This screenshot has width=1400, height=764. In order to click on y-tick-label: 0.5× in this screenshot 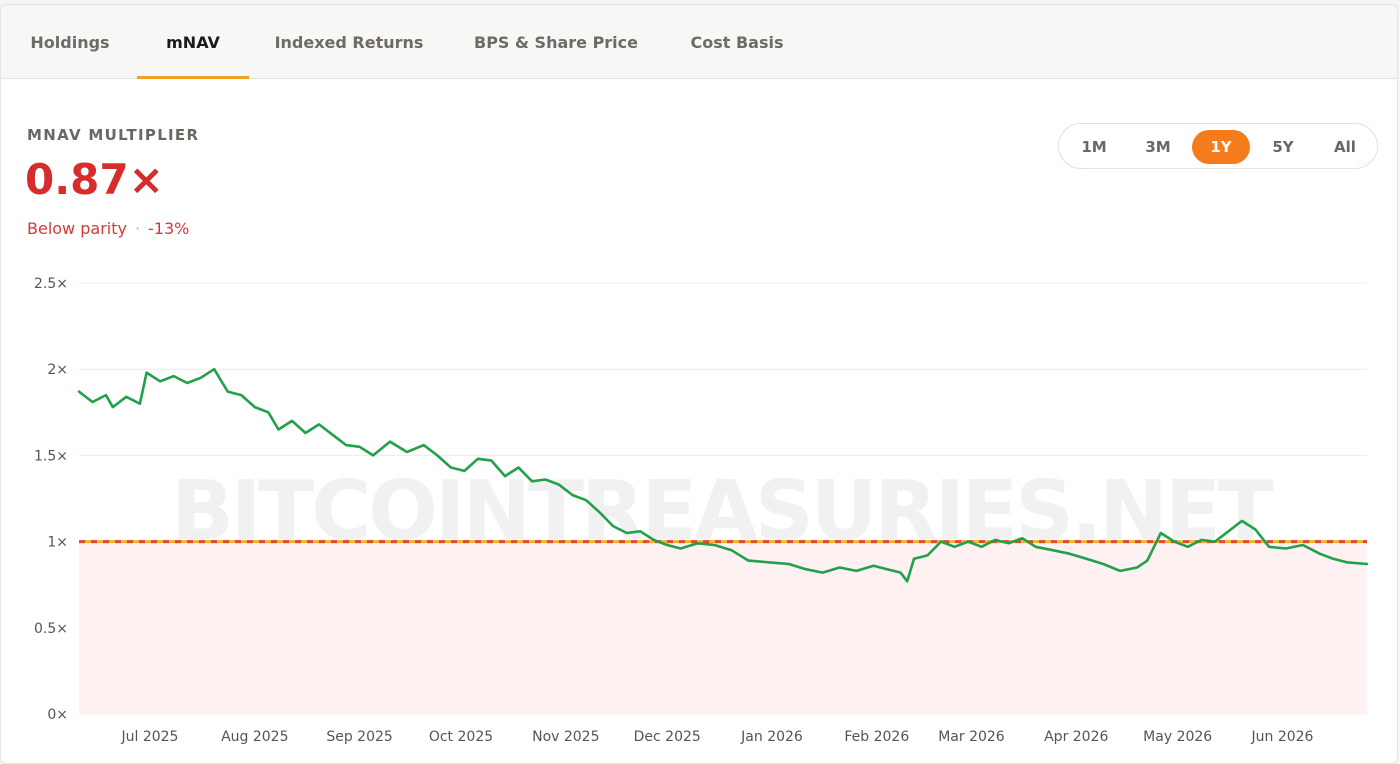, I will do `click(51, 629)`.